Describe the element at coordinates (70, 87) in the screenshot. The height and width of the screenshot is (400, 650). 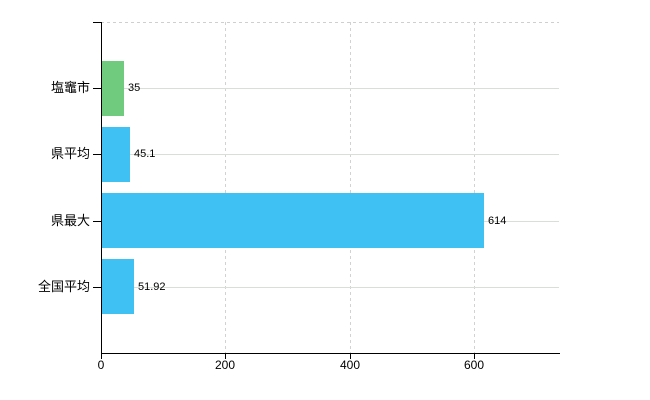
I see `category-label: 塩竈市` at that location.